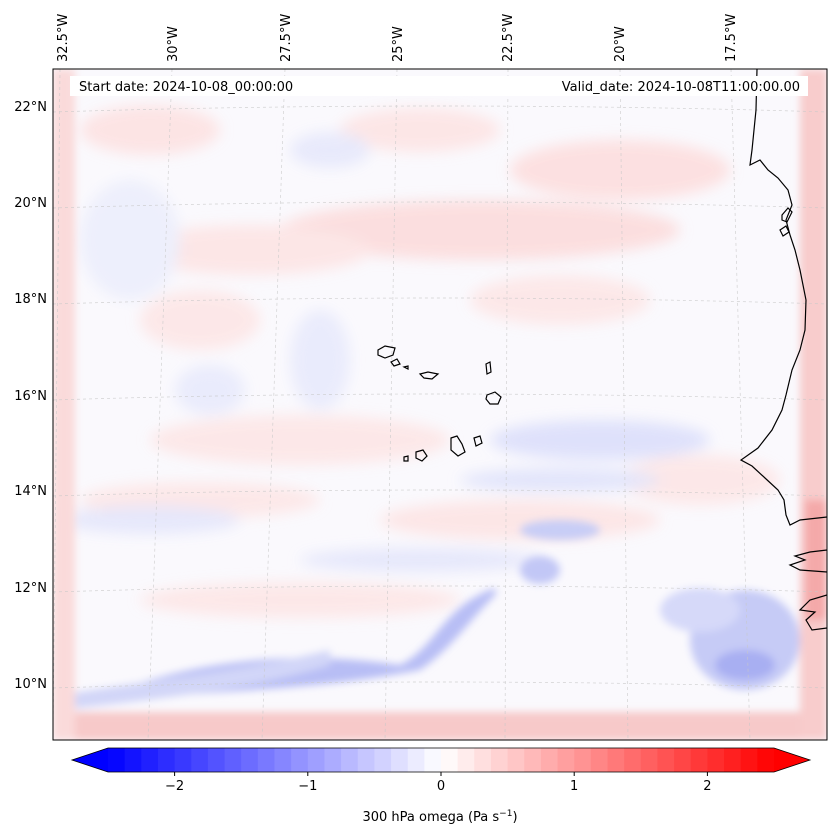 The width and height of the screenshot is (837, 839). I want to click on lon-label-30w: 30°W, so click(173, 44).